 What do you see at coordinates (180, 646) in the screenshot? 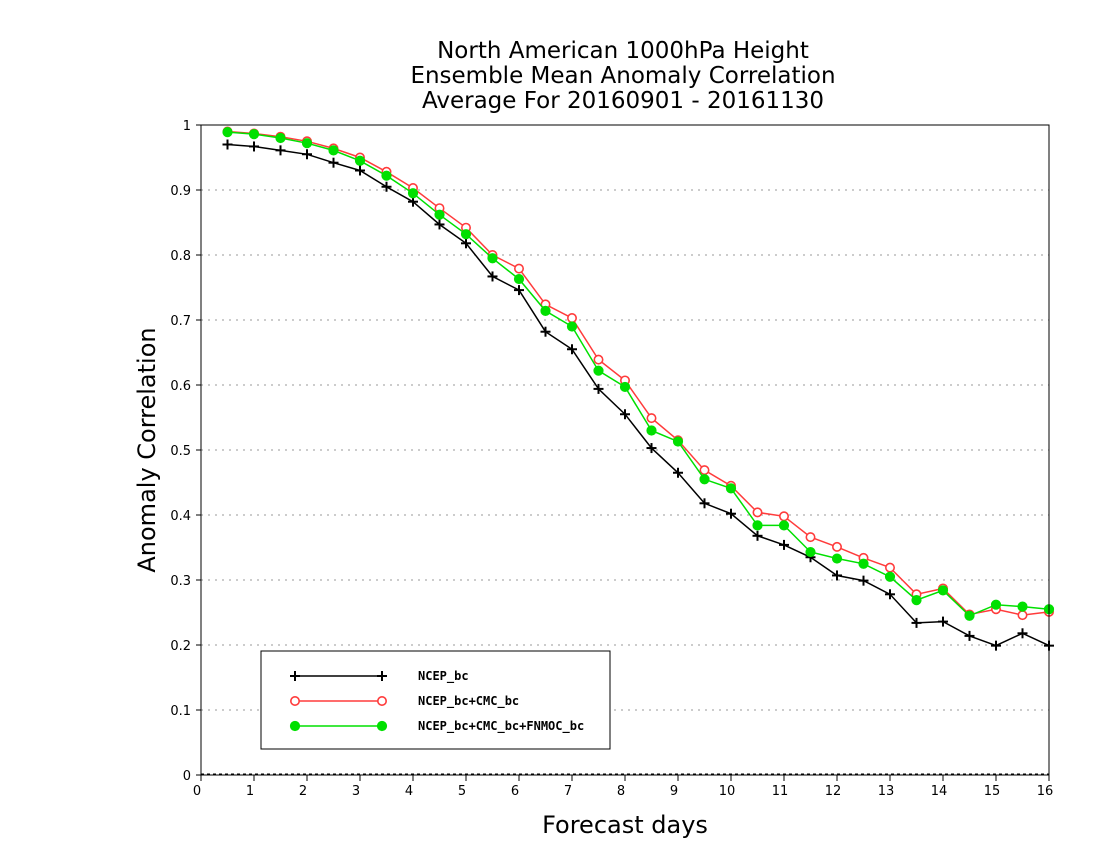
I see `y-tick-label: 0.2` at bounding box center [180, 646].